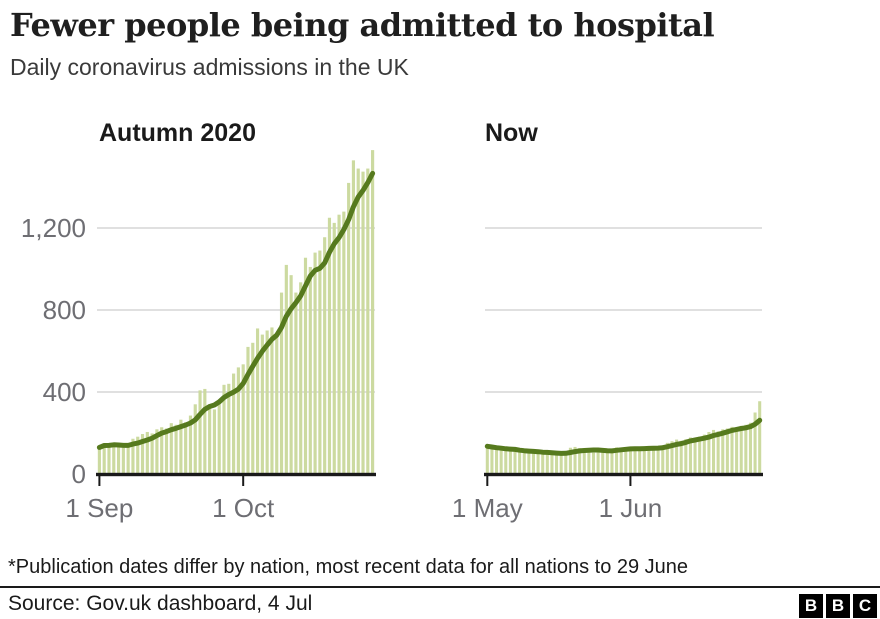  I want to click on page-title: Fewer people being admitted to hospital, so click(362, 25).